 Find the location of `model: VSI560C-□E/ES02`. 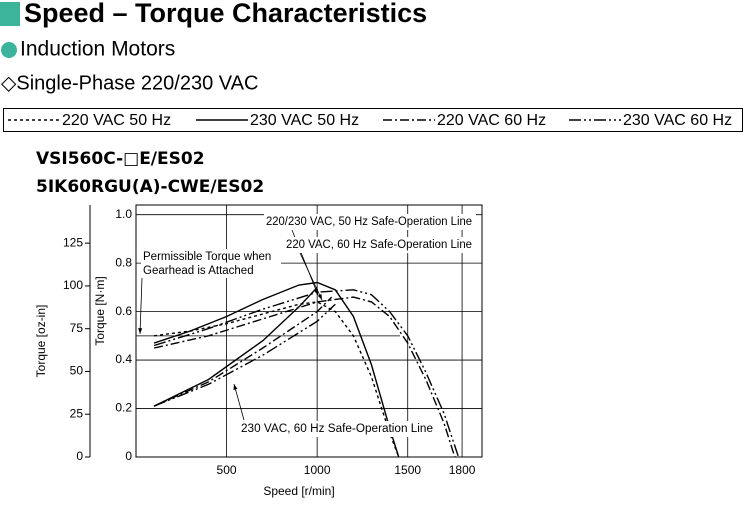

model: VSI560C-□E/ES02 is located at coordinates (120, 159).